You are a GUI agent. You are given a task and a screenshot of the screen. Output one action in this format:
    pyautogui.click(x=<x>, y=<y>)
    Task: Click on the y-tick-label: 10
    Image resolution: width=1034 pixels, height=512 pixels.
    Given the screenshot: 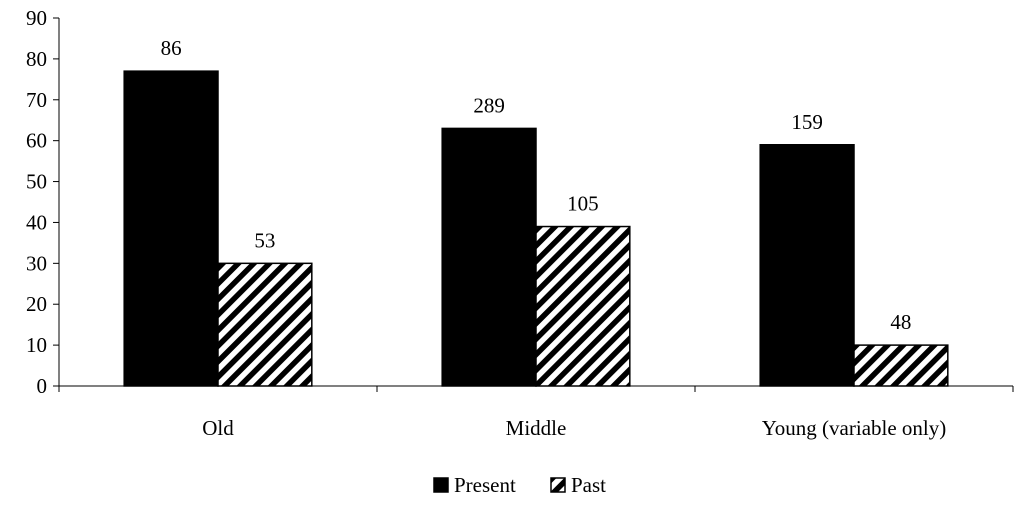 What is the action you would take?
    pyautogui.click(x=36, y=345)
    